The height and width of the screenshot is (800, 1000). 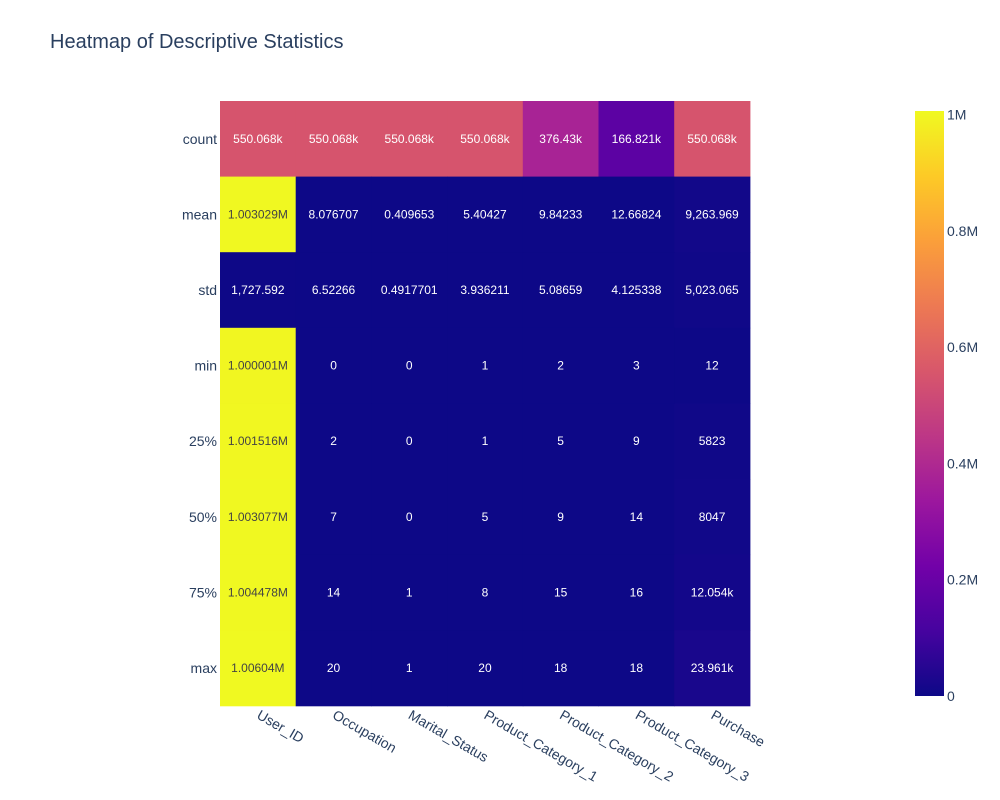 I want to click on y-tick-label: min, so click(x=205, y=366).